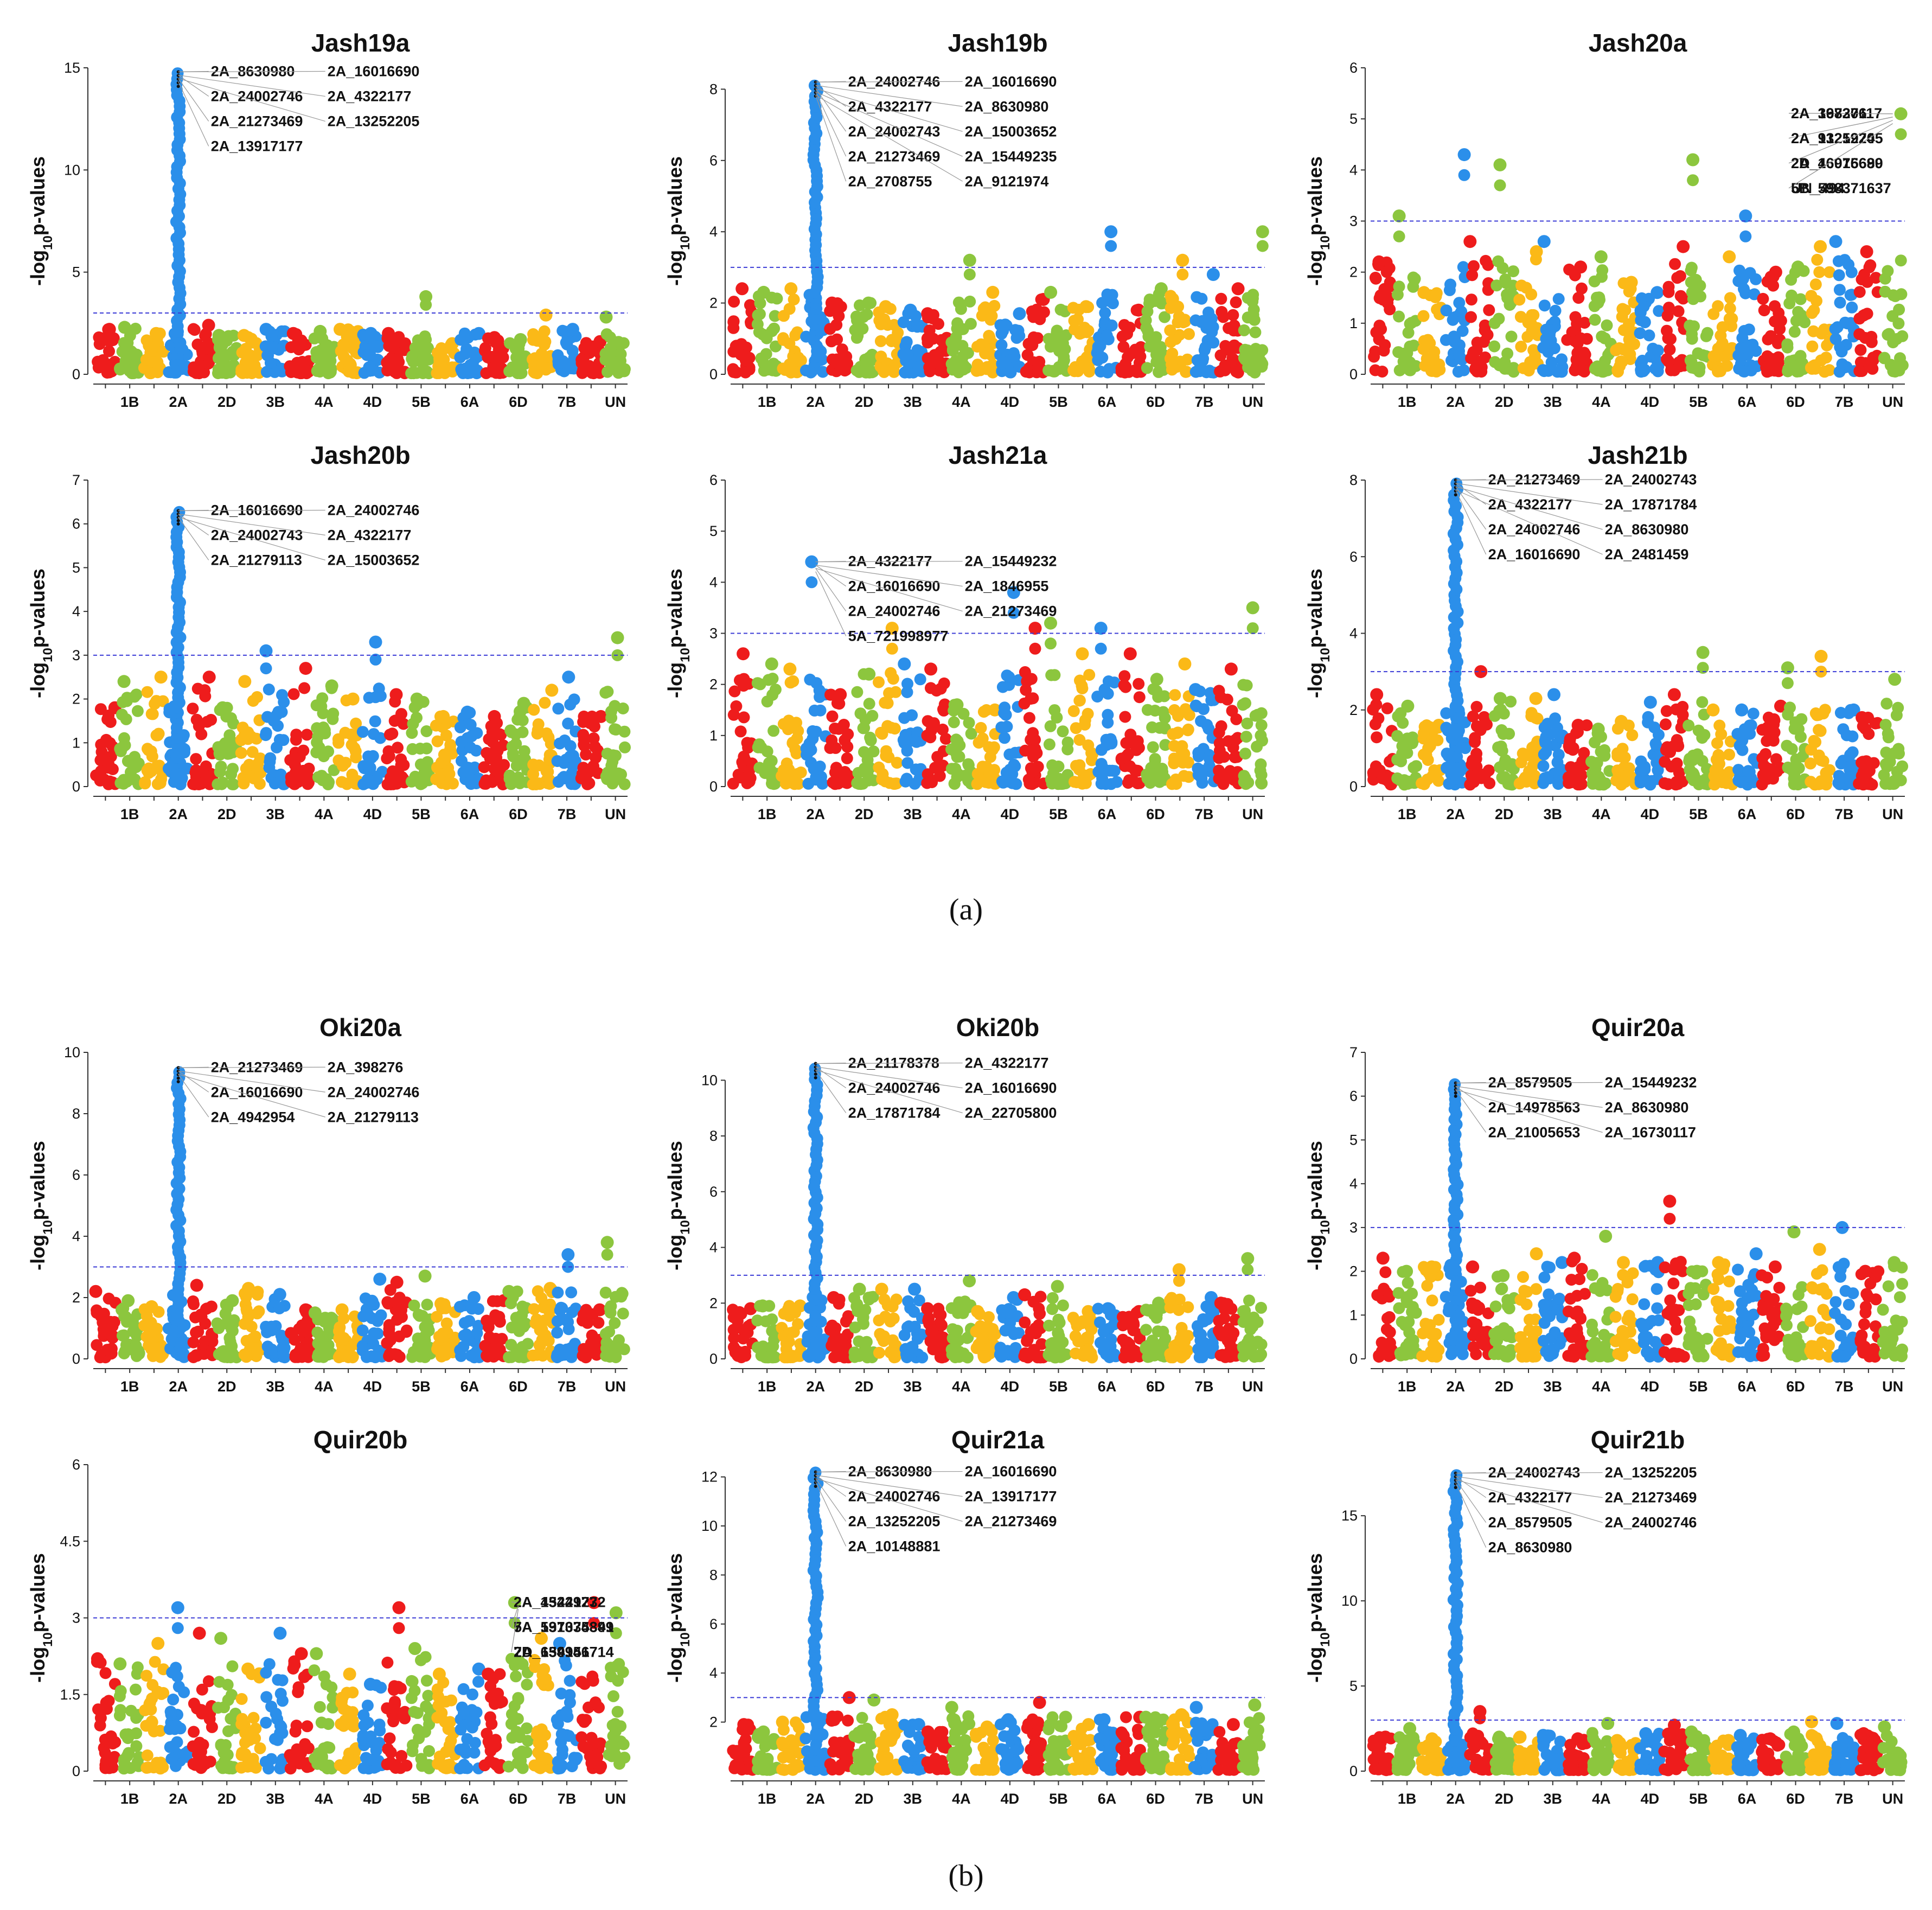 This screenshot has height=1910, width=1932. Describe the element at coordinates (767, 1387) in the screenshot. I see `x-tick-label: 1B` at that location.